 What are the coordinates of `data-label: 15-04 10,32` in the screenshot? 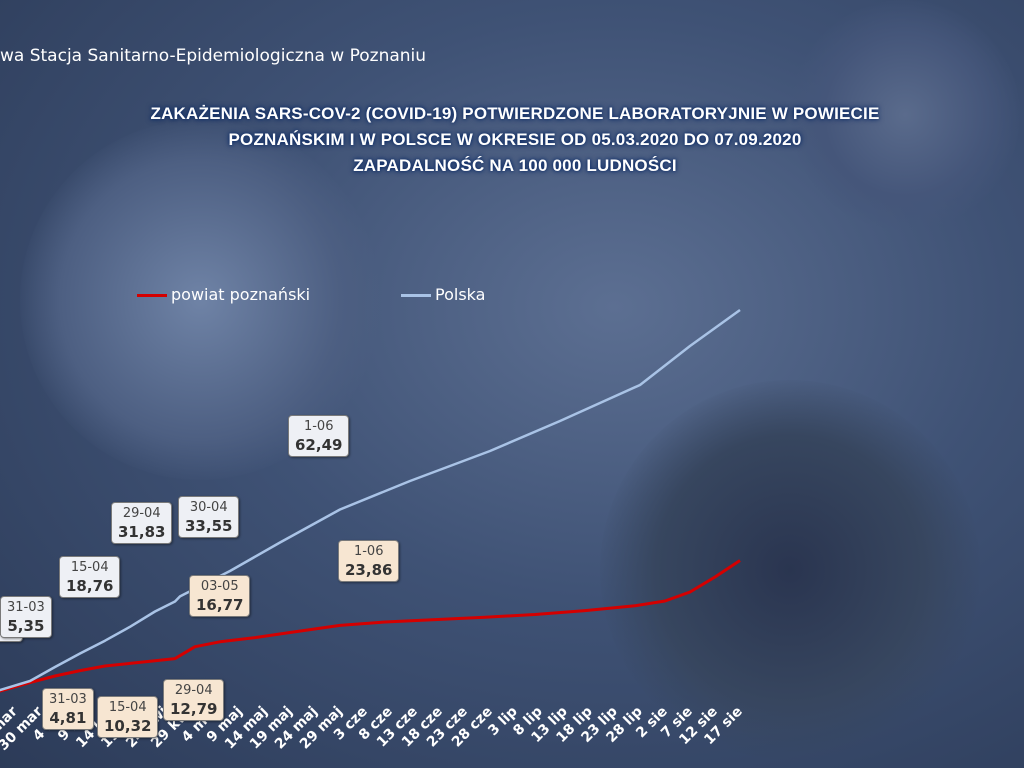 It's located at (128, 717).